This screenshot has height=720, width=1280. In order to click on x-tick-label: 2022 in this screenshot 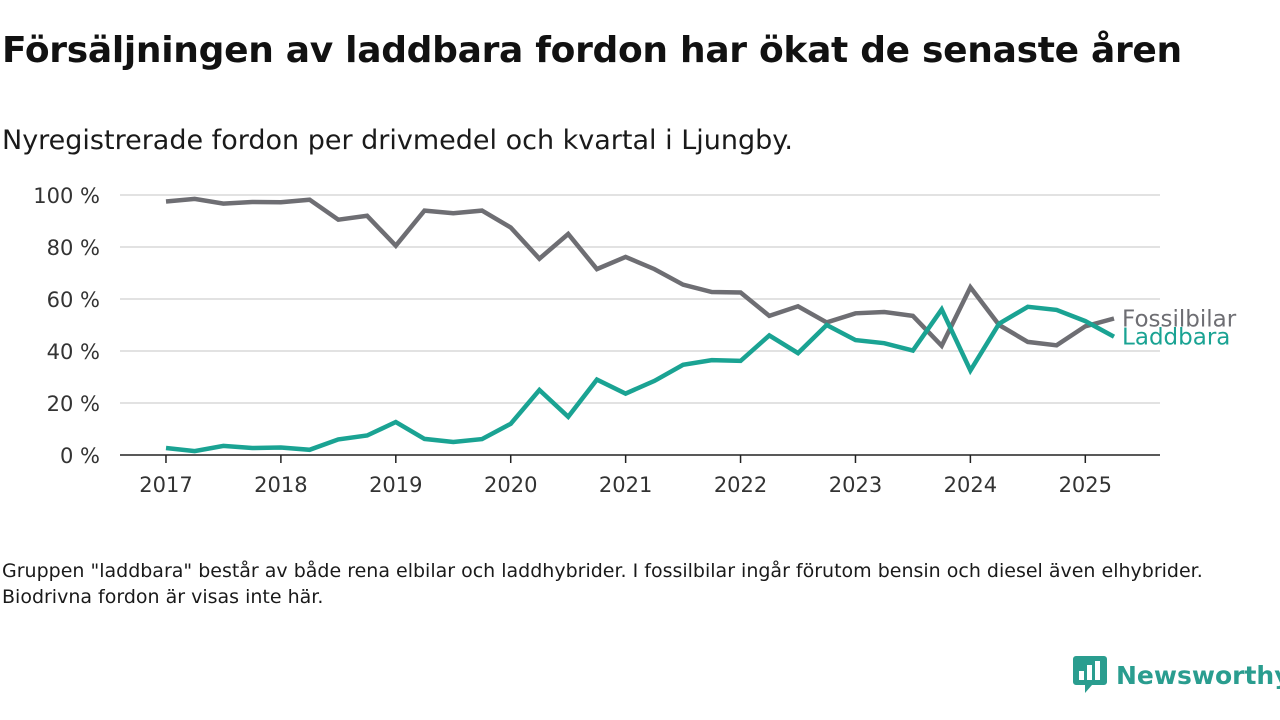, I will do `click(740, 485)`.